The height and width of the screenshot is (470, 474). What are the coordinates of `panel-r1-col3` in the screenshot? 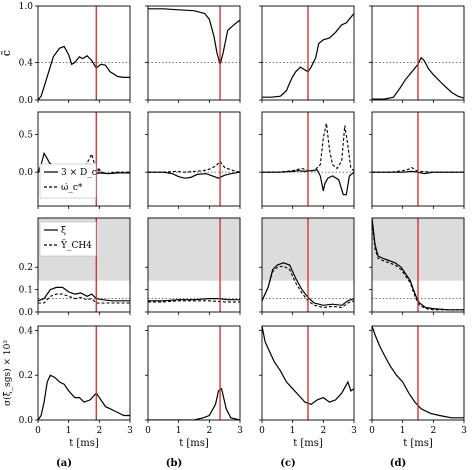 It's located at (417, 160).